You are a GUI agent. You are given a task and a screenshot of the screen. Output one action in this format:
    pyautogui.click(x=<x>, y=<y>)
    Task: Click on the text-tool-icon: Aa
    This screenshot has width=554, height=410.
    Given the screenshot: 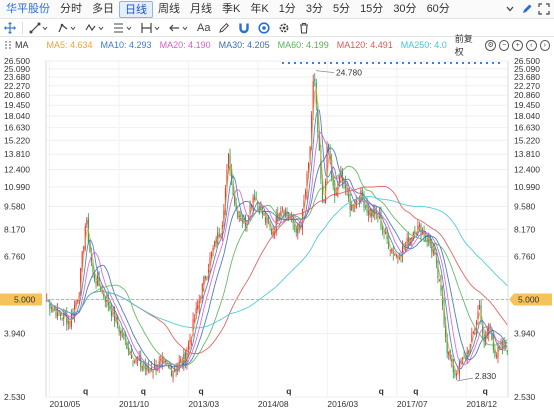 What is the action you would take?
    pyautogui.click(x=204, y=27)
    